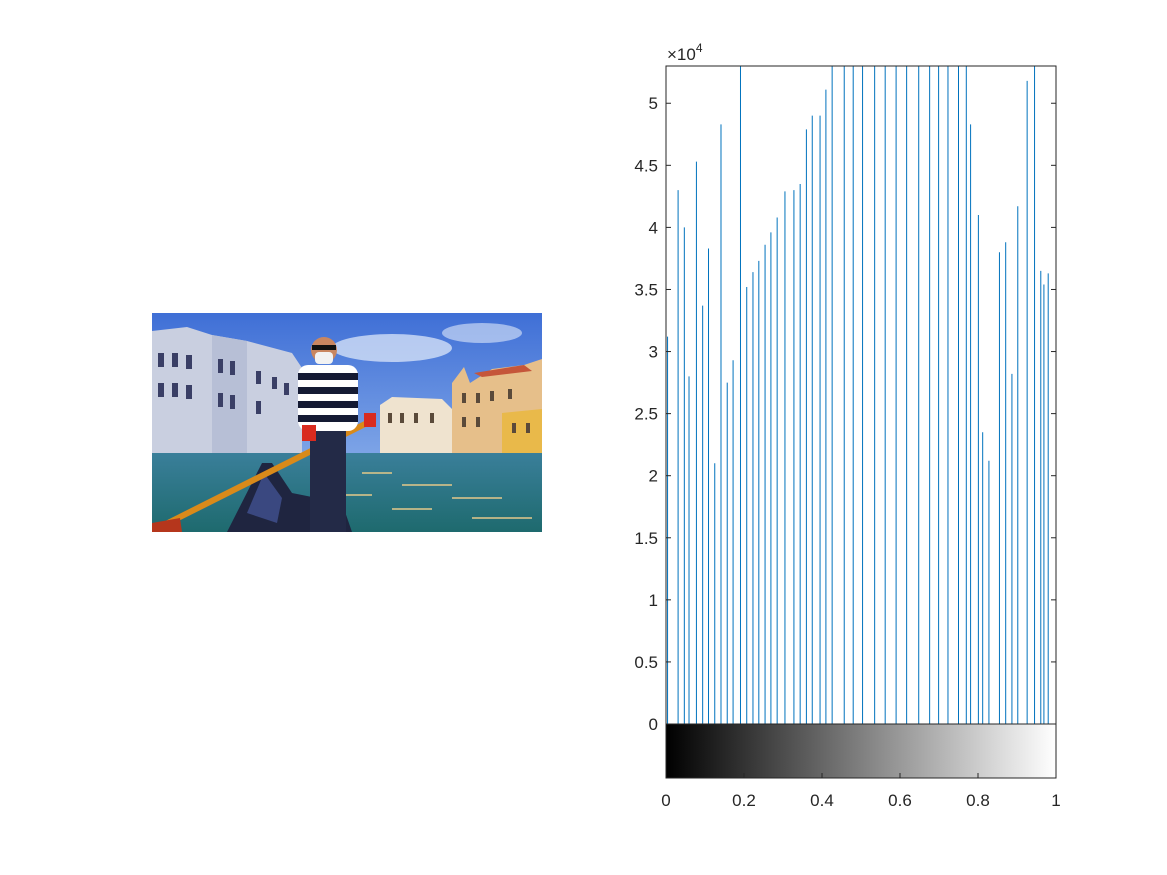 The image size is (1167, 875). Describe the element at coordinates (978, 800) in the screenshot. I see `x-tick-label: 0.8` at that location.